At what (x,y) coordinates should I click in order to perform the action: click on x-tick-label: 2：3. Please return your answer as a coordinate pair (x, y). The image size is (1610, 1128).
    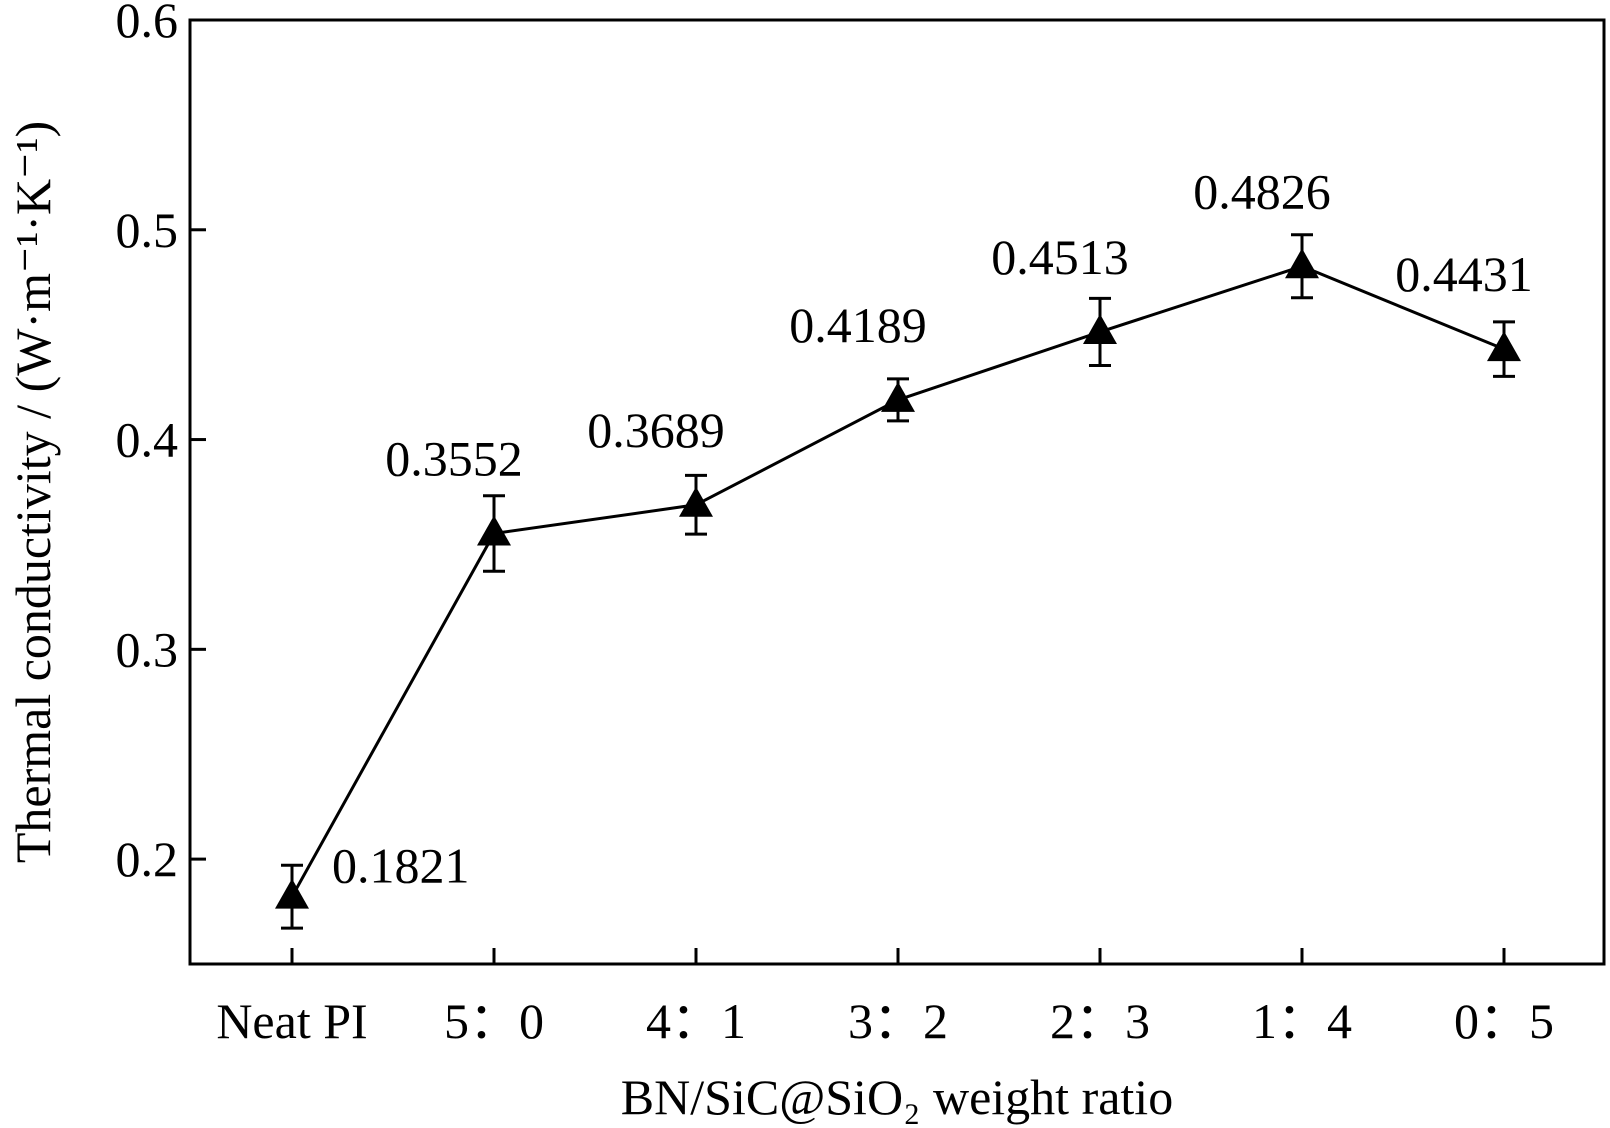
    Looking at the image, I should click on (1100, 1021).